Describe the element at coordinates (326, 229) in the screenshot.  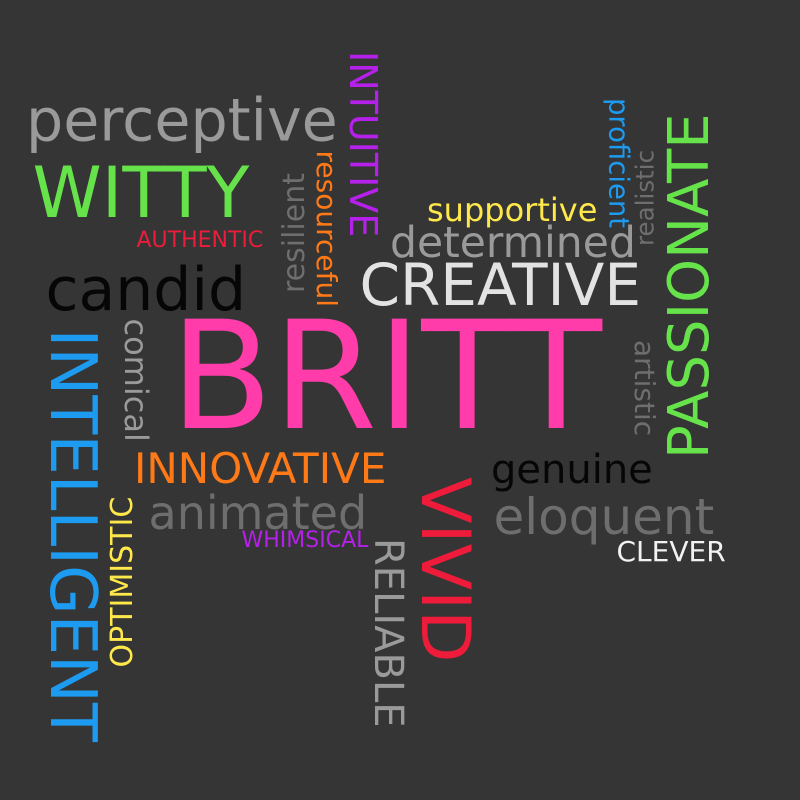
I see `word-resourceful: resourceful` at that location.